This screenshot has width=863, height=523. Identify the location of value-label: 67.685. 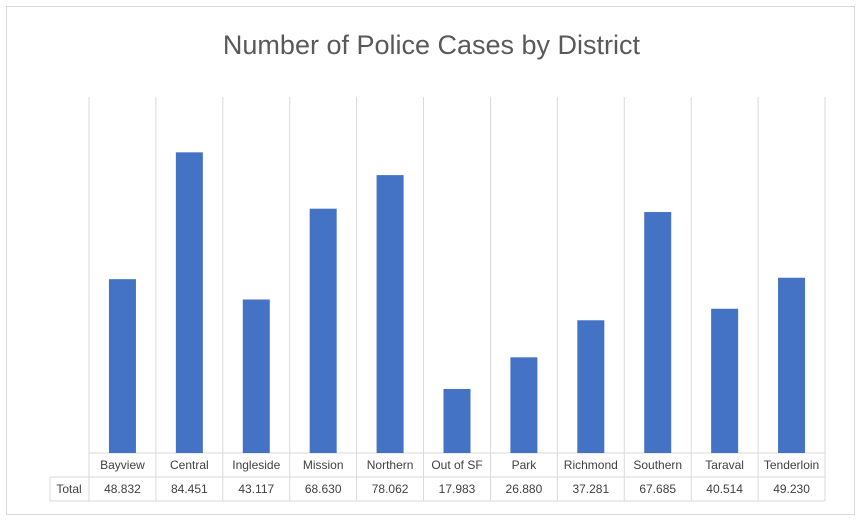
(657, 489).